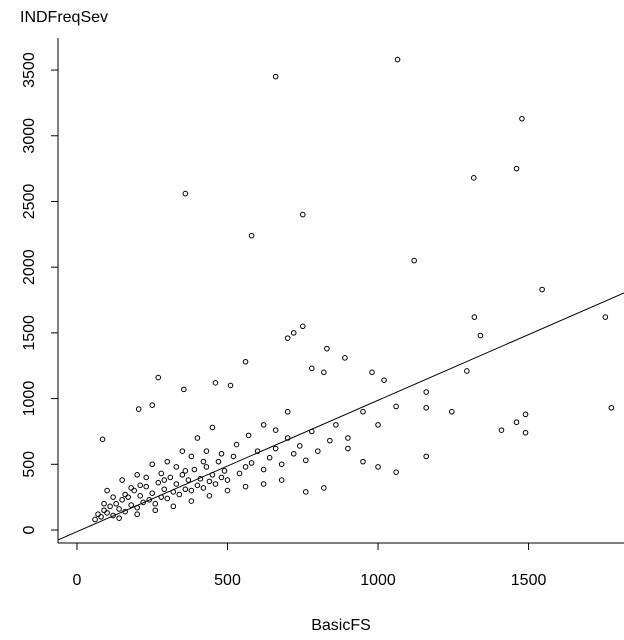  Describe the element at coordinates (77, 580) in the screenshot. I see `x-tick-label: 0` at that location.